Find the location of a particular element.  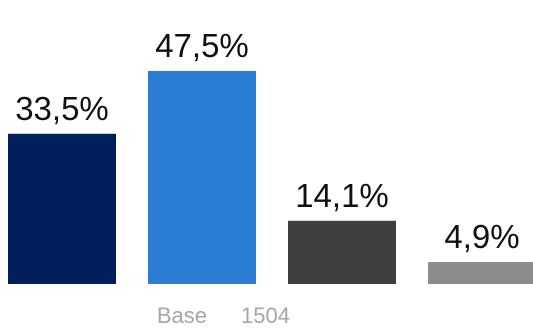

data-label-3: 14,1% is located at coordinates (342, 195).